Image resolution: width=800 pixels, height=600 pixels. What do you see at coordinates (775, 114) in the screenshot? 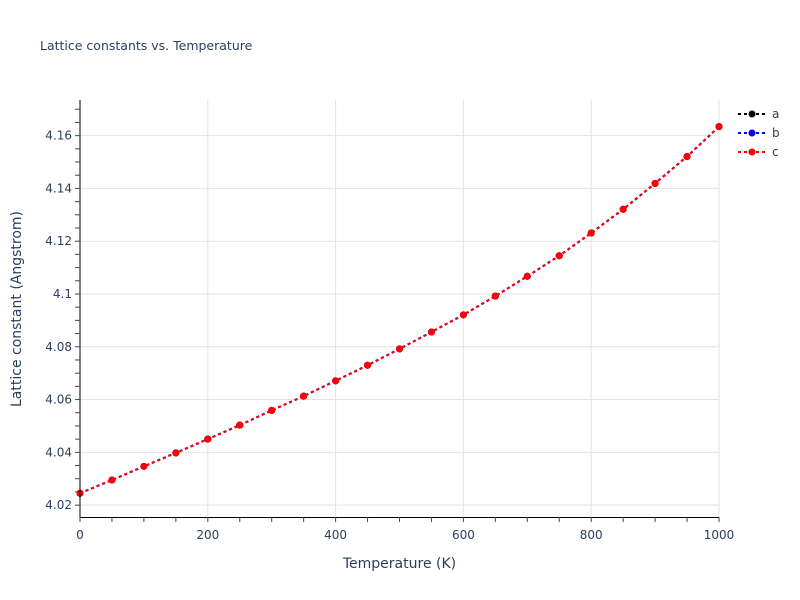
I see `legend-label: a` at bounding box center [775, 114].